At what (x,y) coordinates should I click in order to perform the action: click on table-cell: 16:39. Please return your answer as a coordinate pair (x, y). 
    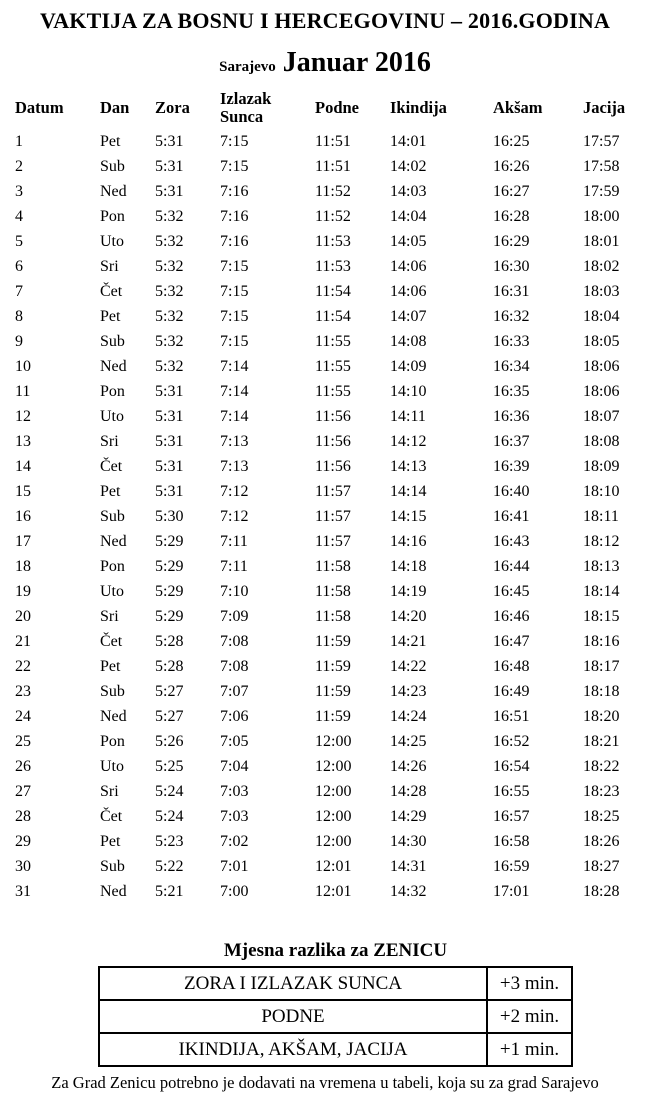
    Looking at the image, I should click on (511, 466).